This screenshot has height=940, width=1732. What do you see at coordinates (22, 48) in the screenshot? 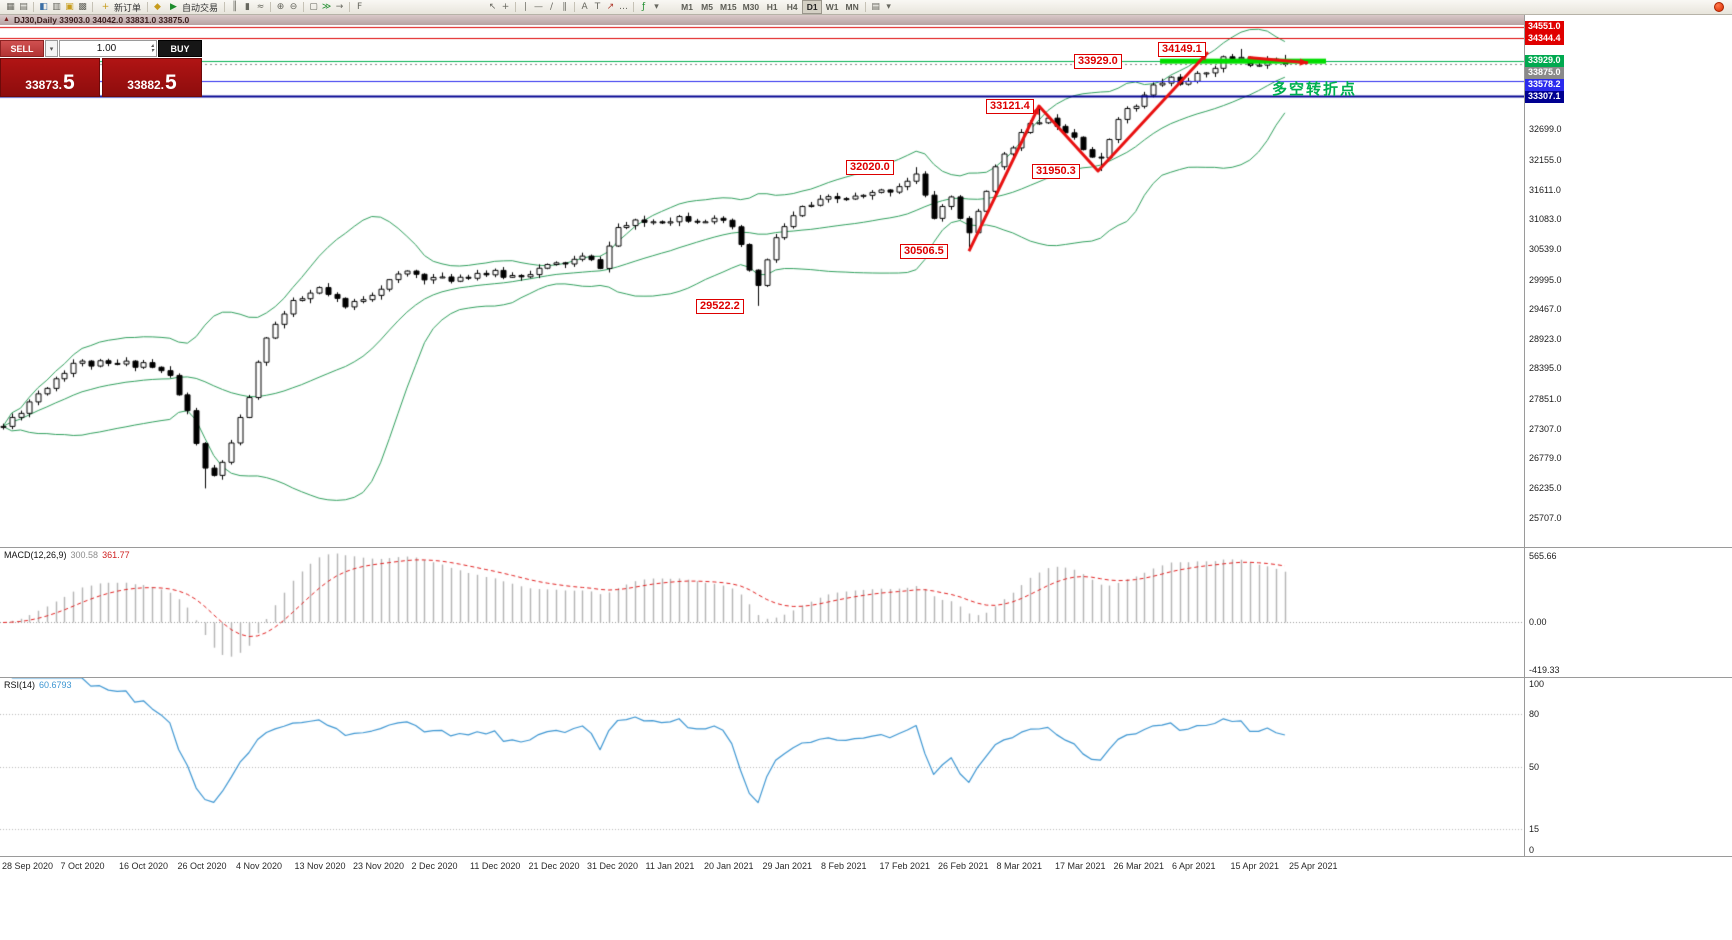
I see `sell-button: SELL` at bounding box center [22, 48].